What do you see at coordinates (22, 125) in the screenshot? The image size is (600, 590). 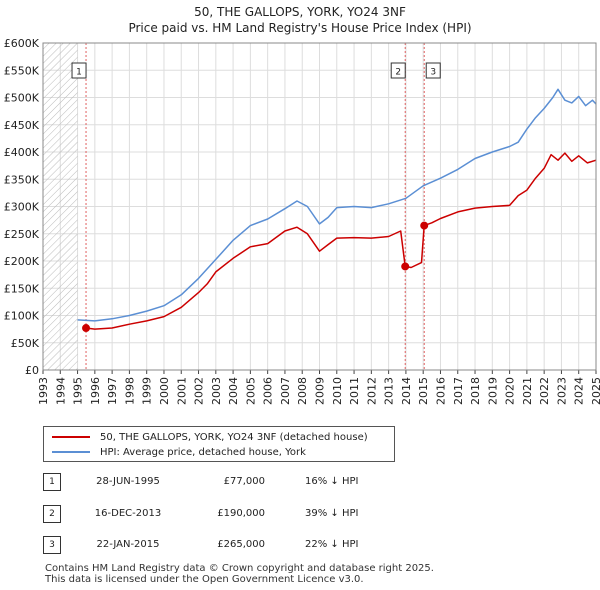 I see `y-tick-label: £450K` at bounding box center [22, 125].